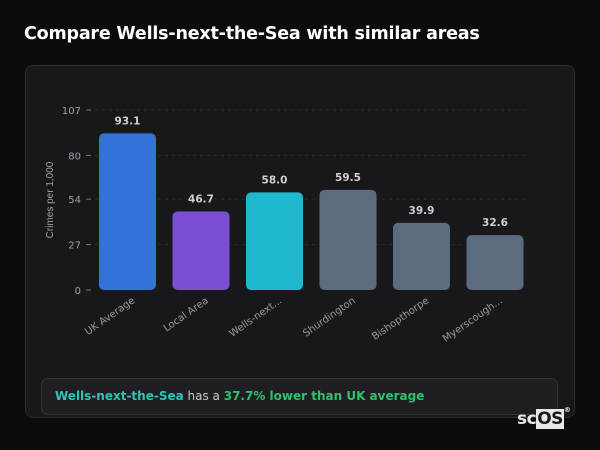 This screenshot has width=600, height=450. I want to click on y-tick-label: 80, so click(74, 156).